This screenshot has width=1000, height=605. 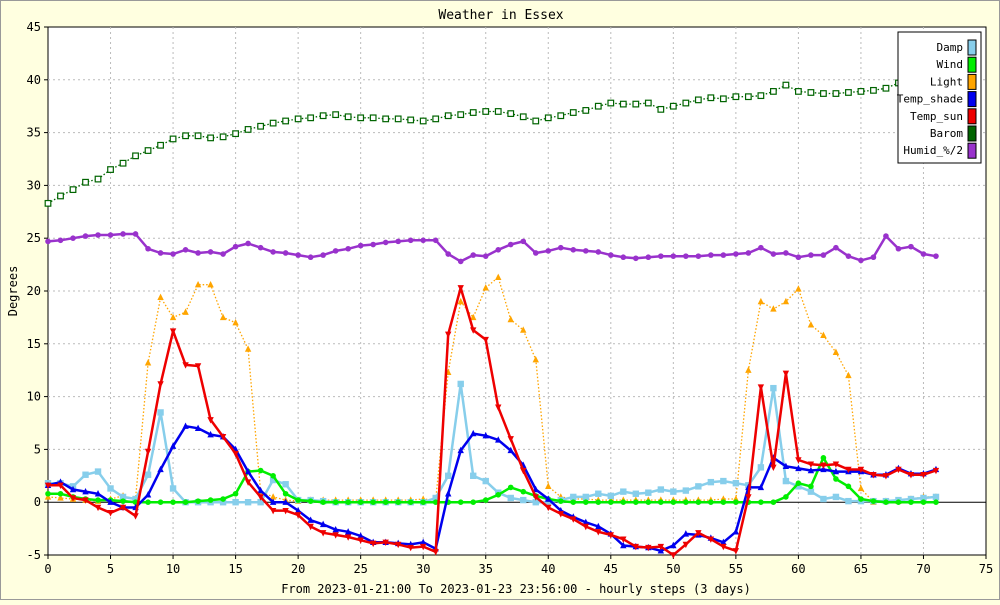 I want to click on legend-label: Temp_shade, so click(x=930, y=99).